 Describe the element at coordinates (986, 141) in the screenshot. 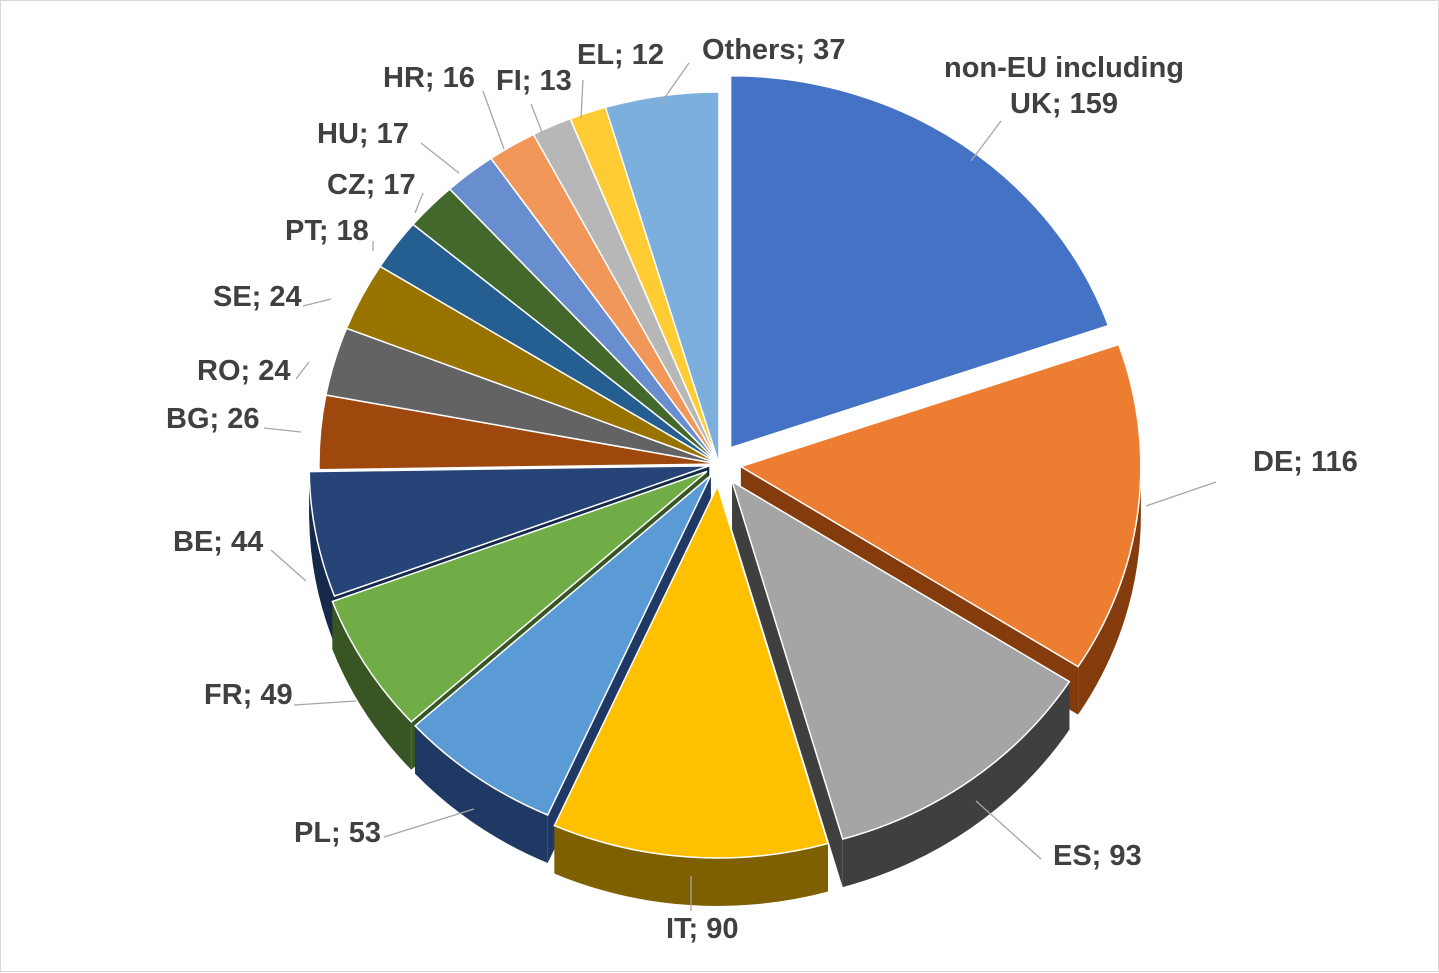

I see `leader-line-non-eu-including-uk` at that location.